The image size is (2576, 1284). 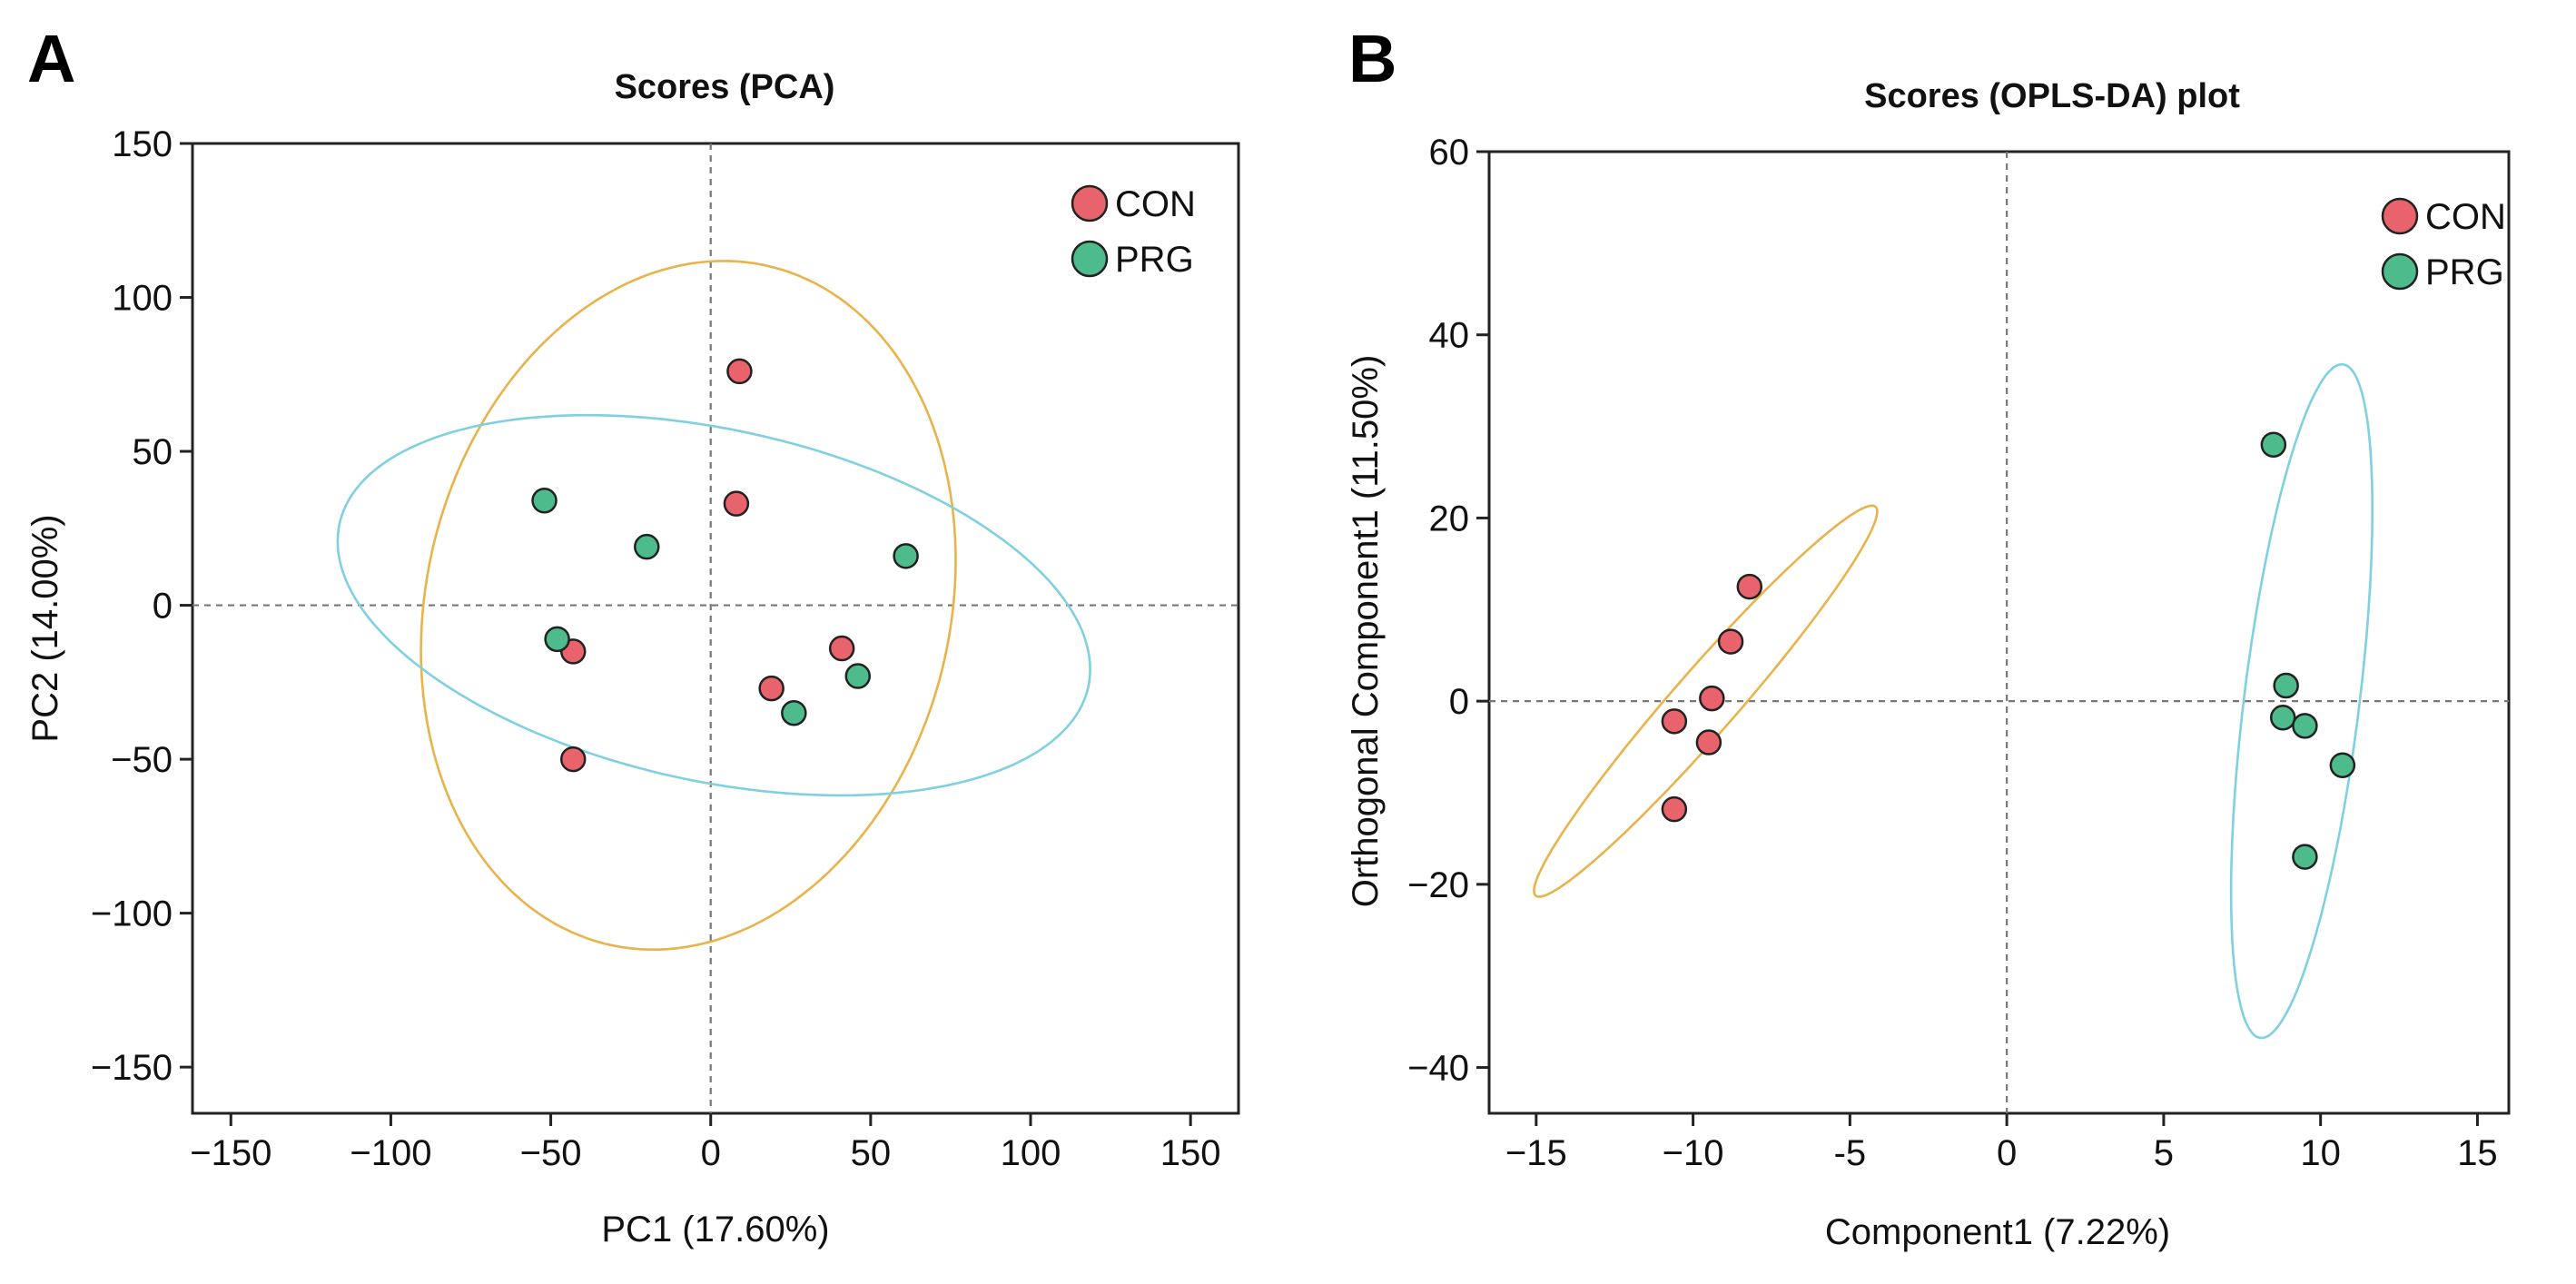 What do you see at coordinates (1438, 1069) in the screenshot?
I see `y-tick-label: −40` at bounding box center [1438, 1069].